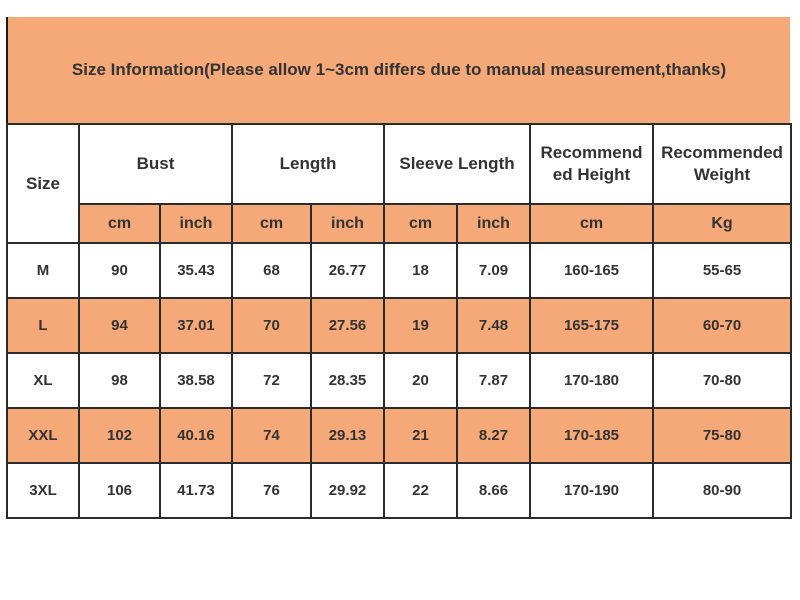 The image size is (800, 600). I want to click on subheader-length-inch: inch, so click(347, 223).